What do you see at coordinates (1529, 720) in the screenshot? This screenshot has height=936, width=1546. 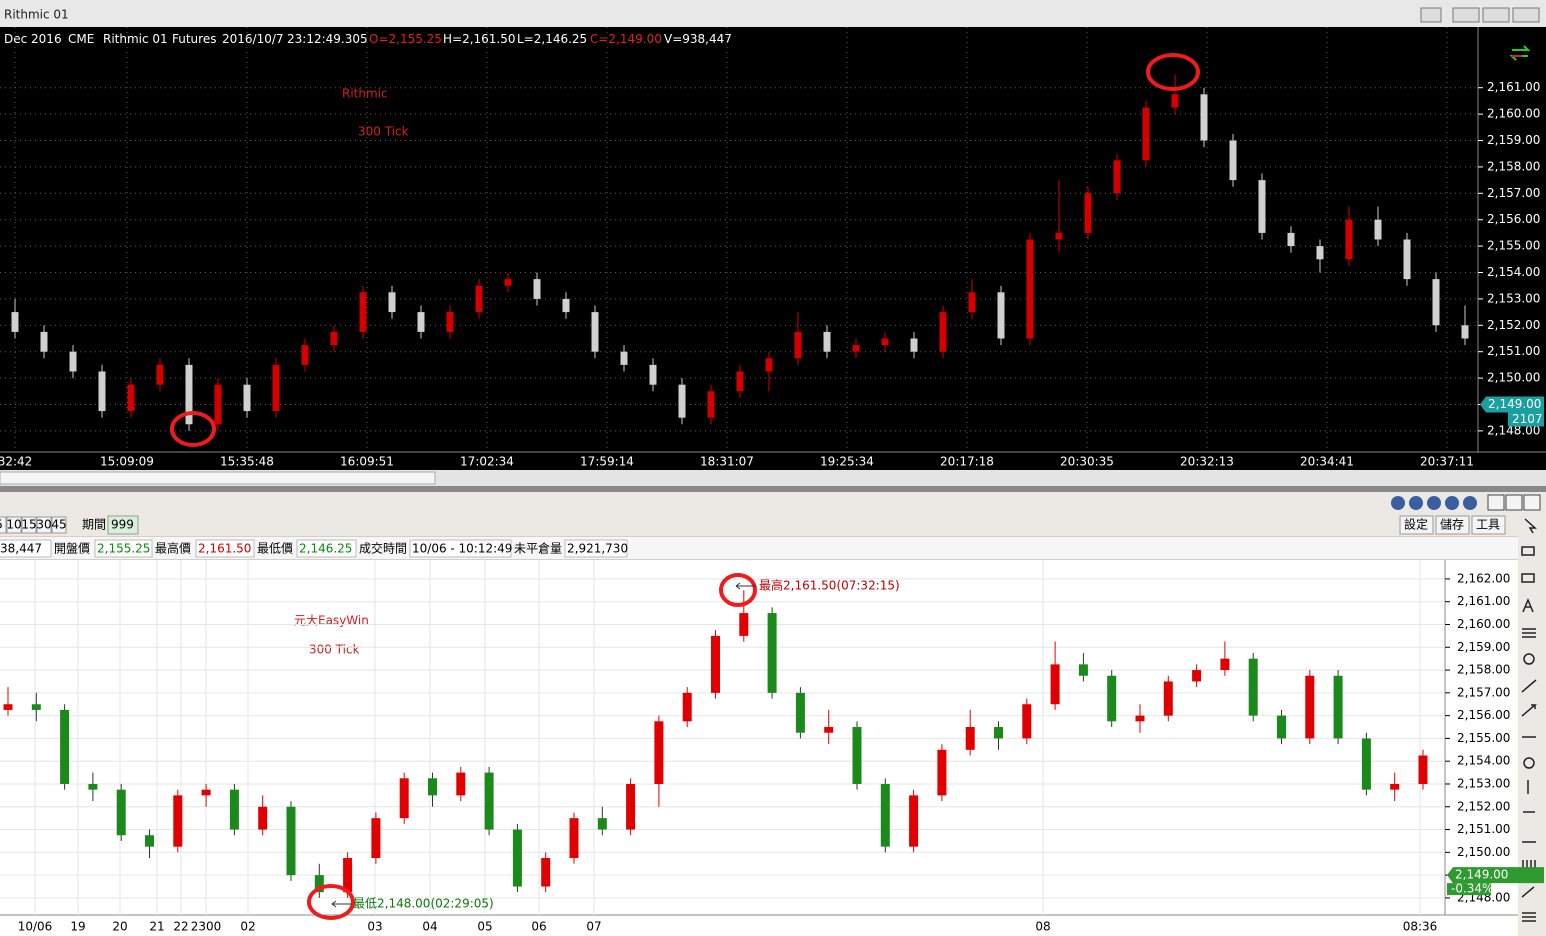 I see `tool-icons` at bounding box center [1529, 720].